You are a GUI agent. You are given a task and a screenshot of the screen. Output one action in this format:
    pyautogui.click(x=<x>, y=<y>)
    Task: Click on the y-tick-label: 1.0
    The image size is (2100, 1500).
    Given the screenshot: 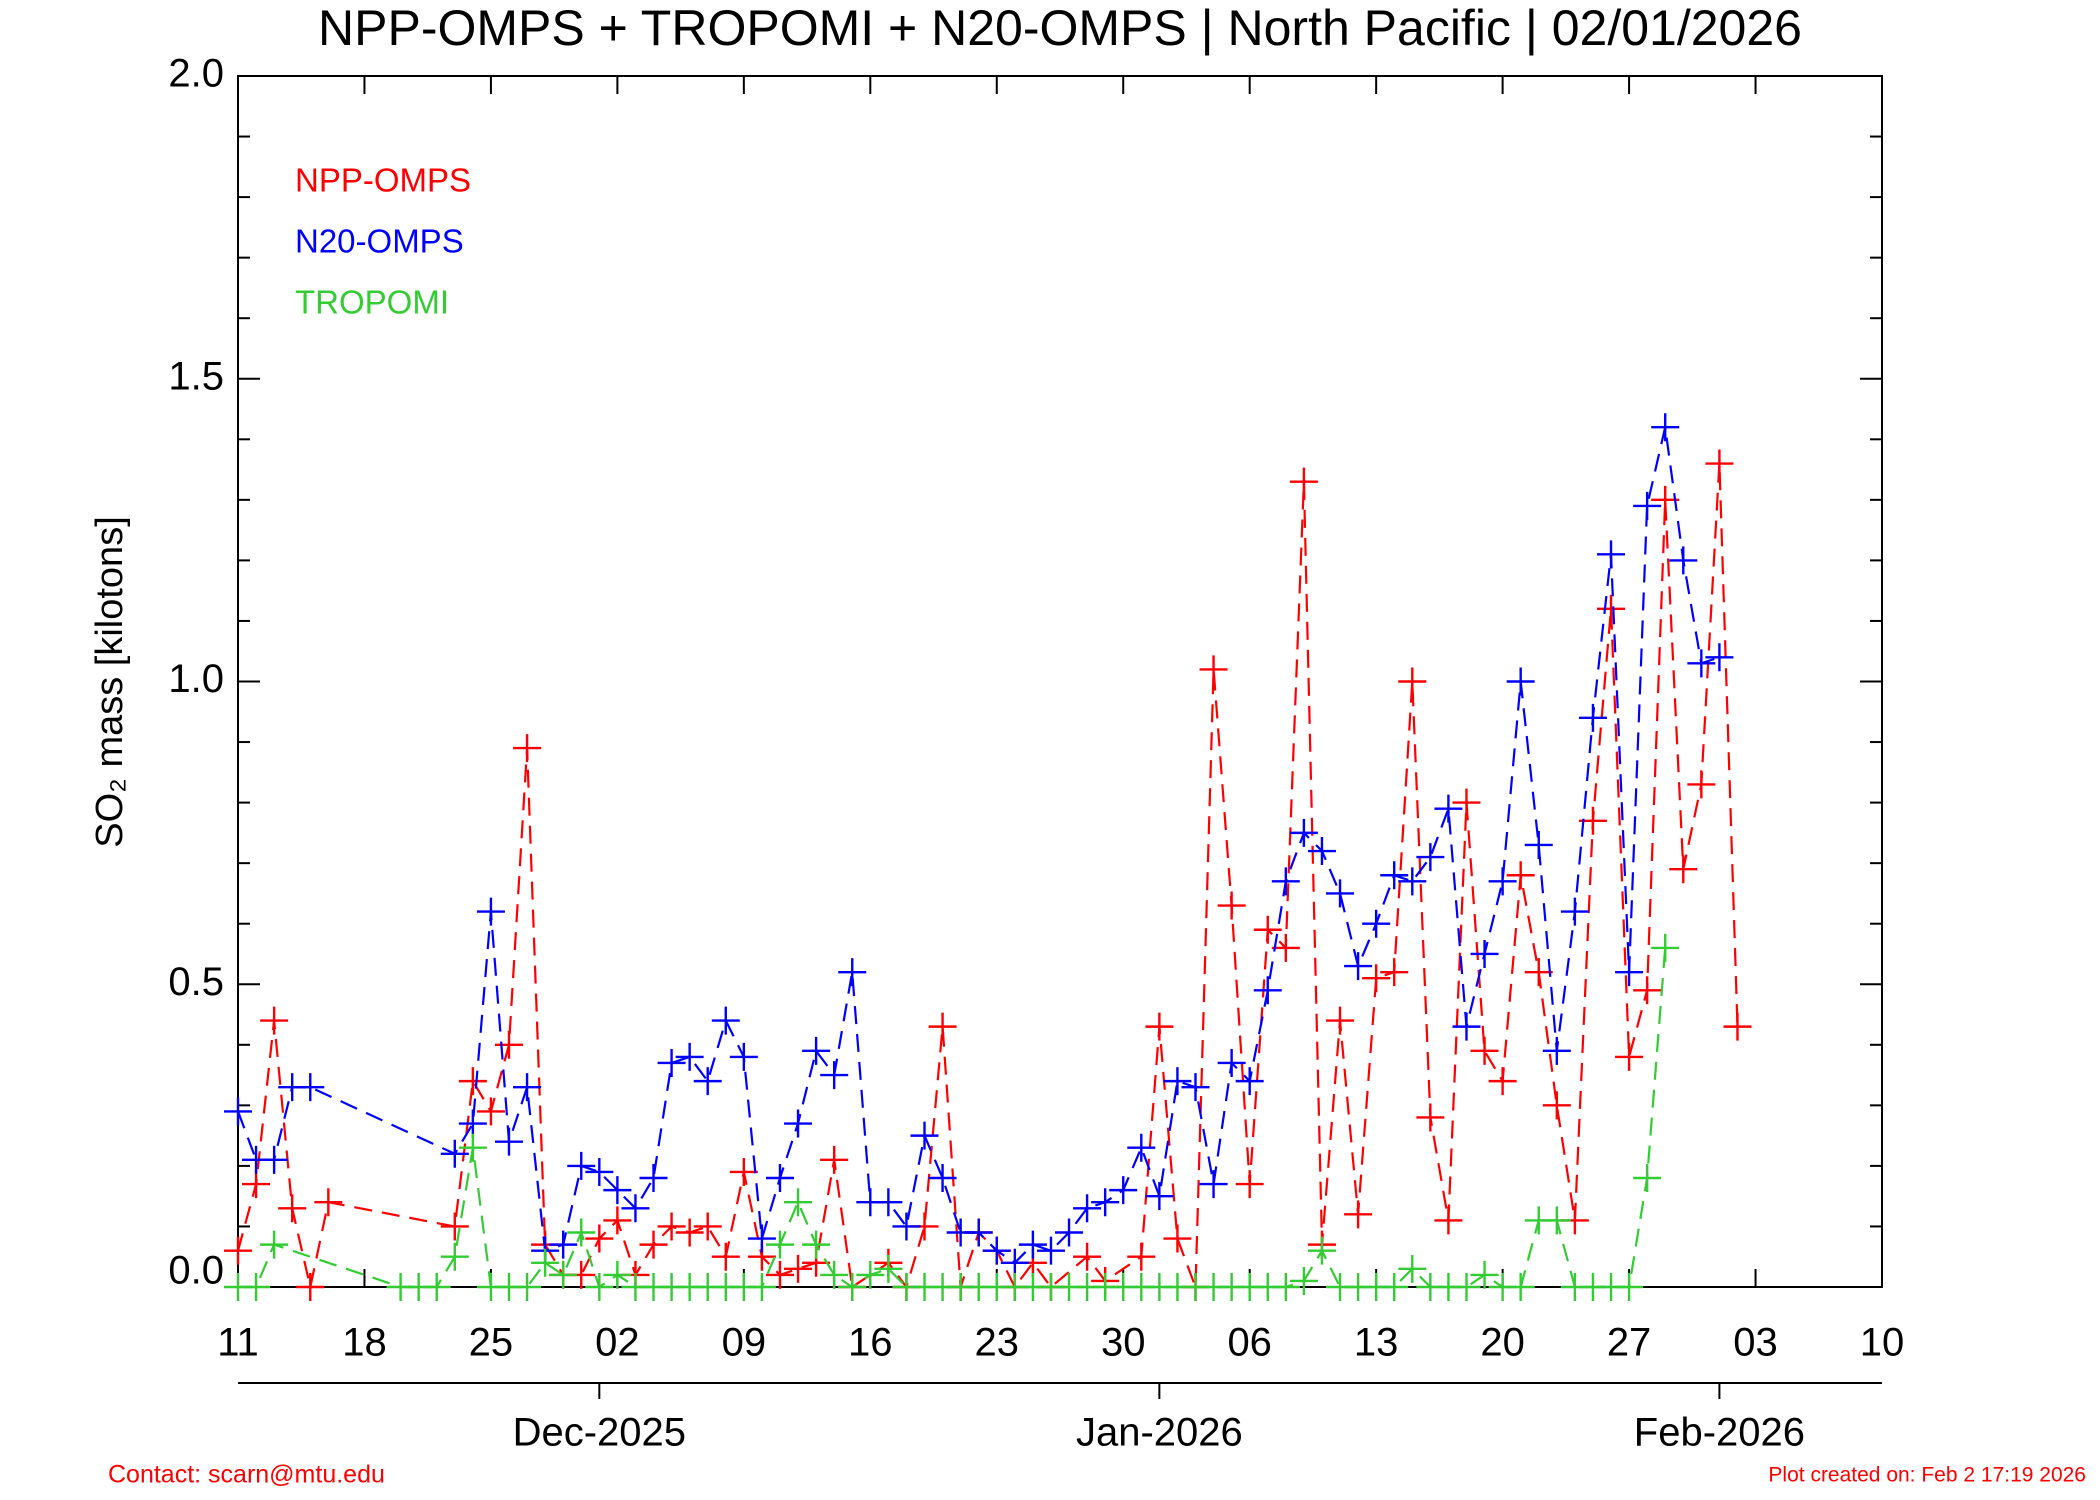 What is the action you would take?
    pyautogui.click(x=196, y=679)
    